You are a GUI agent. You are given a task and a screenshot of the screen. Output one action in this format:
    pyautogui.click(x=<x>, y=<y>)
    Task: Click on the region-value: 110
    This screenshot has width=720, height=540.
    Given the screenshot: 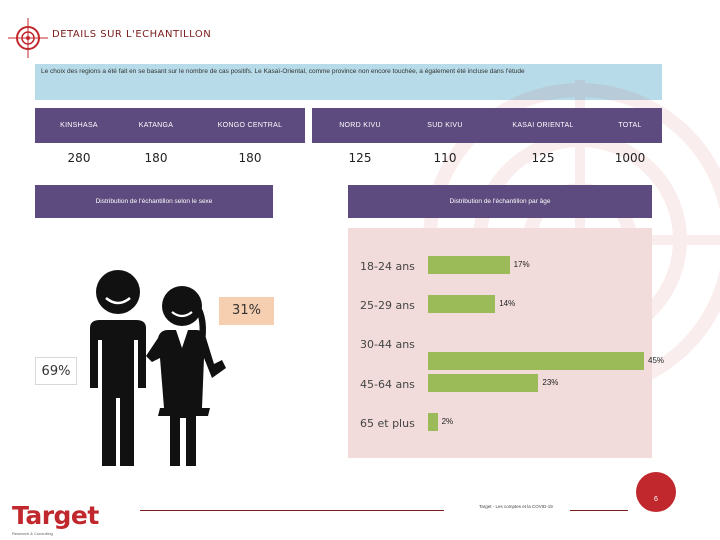 What is the action you would take?
    pyautogui.click(x=445, y=158)
    